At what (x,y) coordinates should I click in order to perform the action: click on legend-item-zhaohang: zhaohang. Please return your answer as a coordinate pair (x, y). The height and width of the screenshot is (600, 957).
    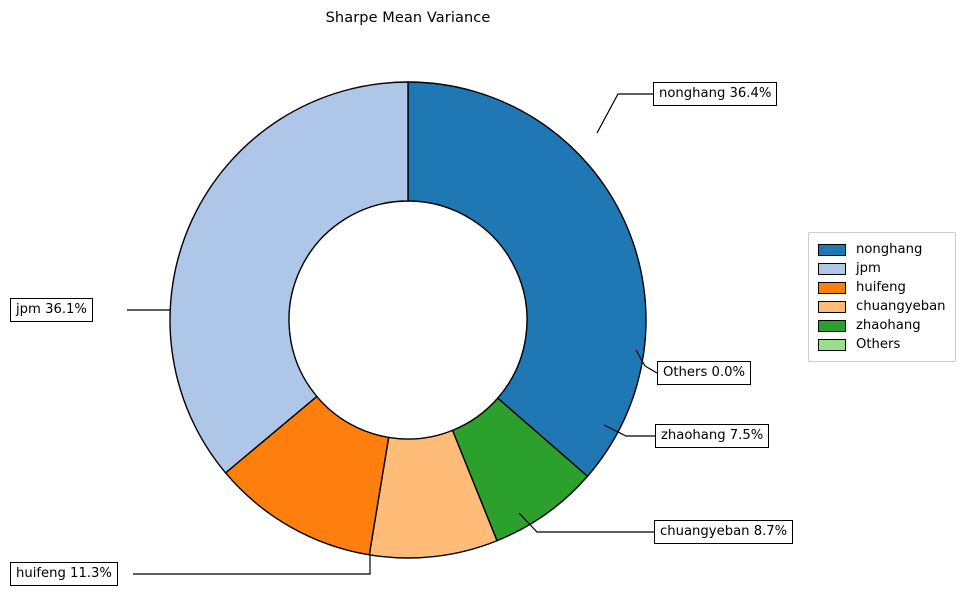
    Looking at the image, I should click on (882, 325).